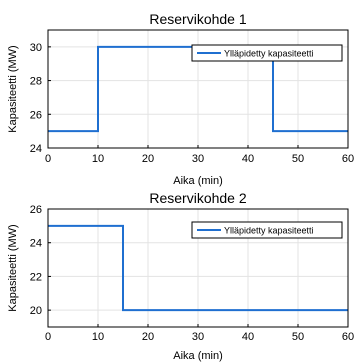 The image size is (354, 363). I want to click on y-tick-label: 22, so click(36, 277).